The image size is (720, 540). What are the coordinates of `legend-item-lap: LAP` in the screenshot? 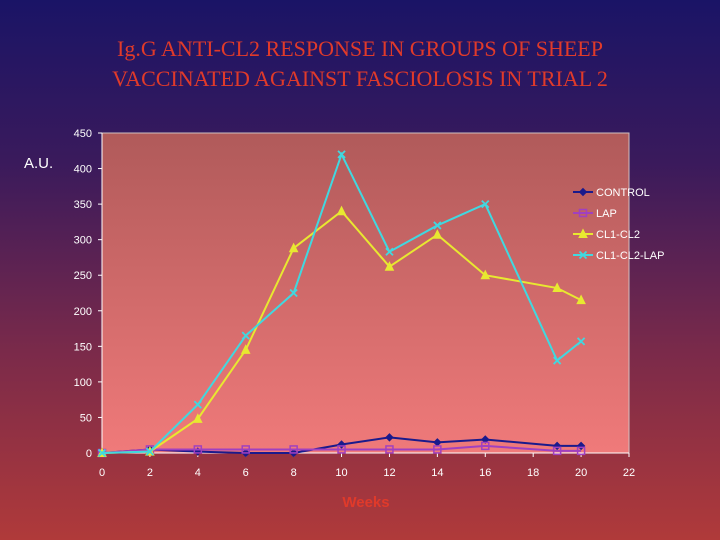 It's located at (595, 214).